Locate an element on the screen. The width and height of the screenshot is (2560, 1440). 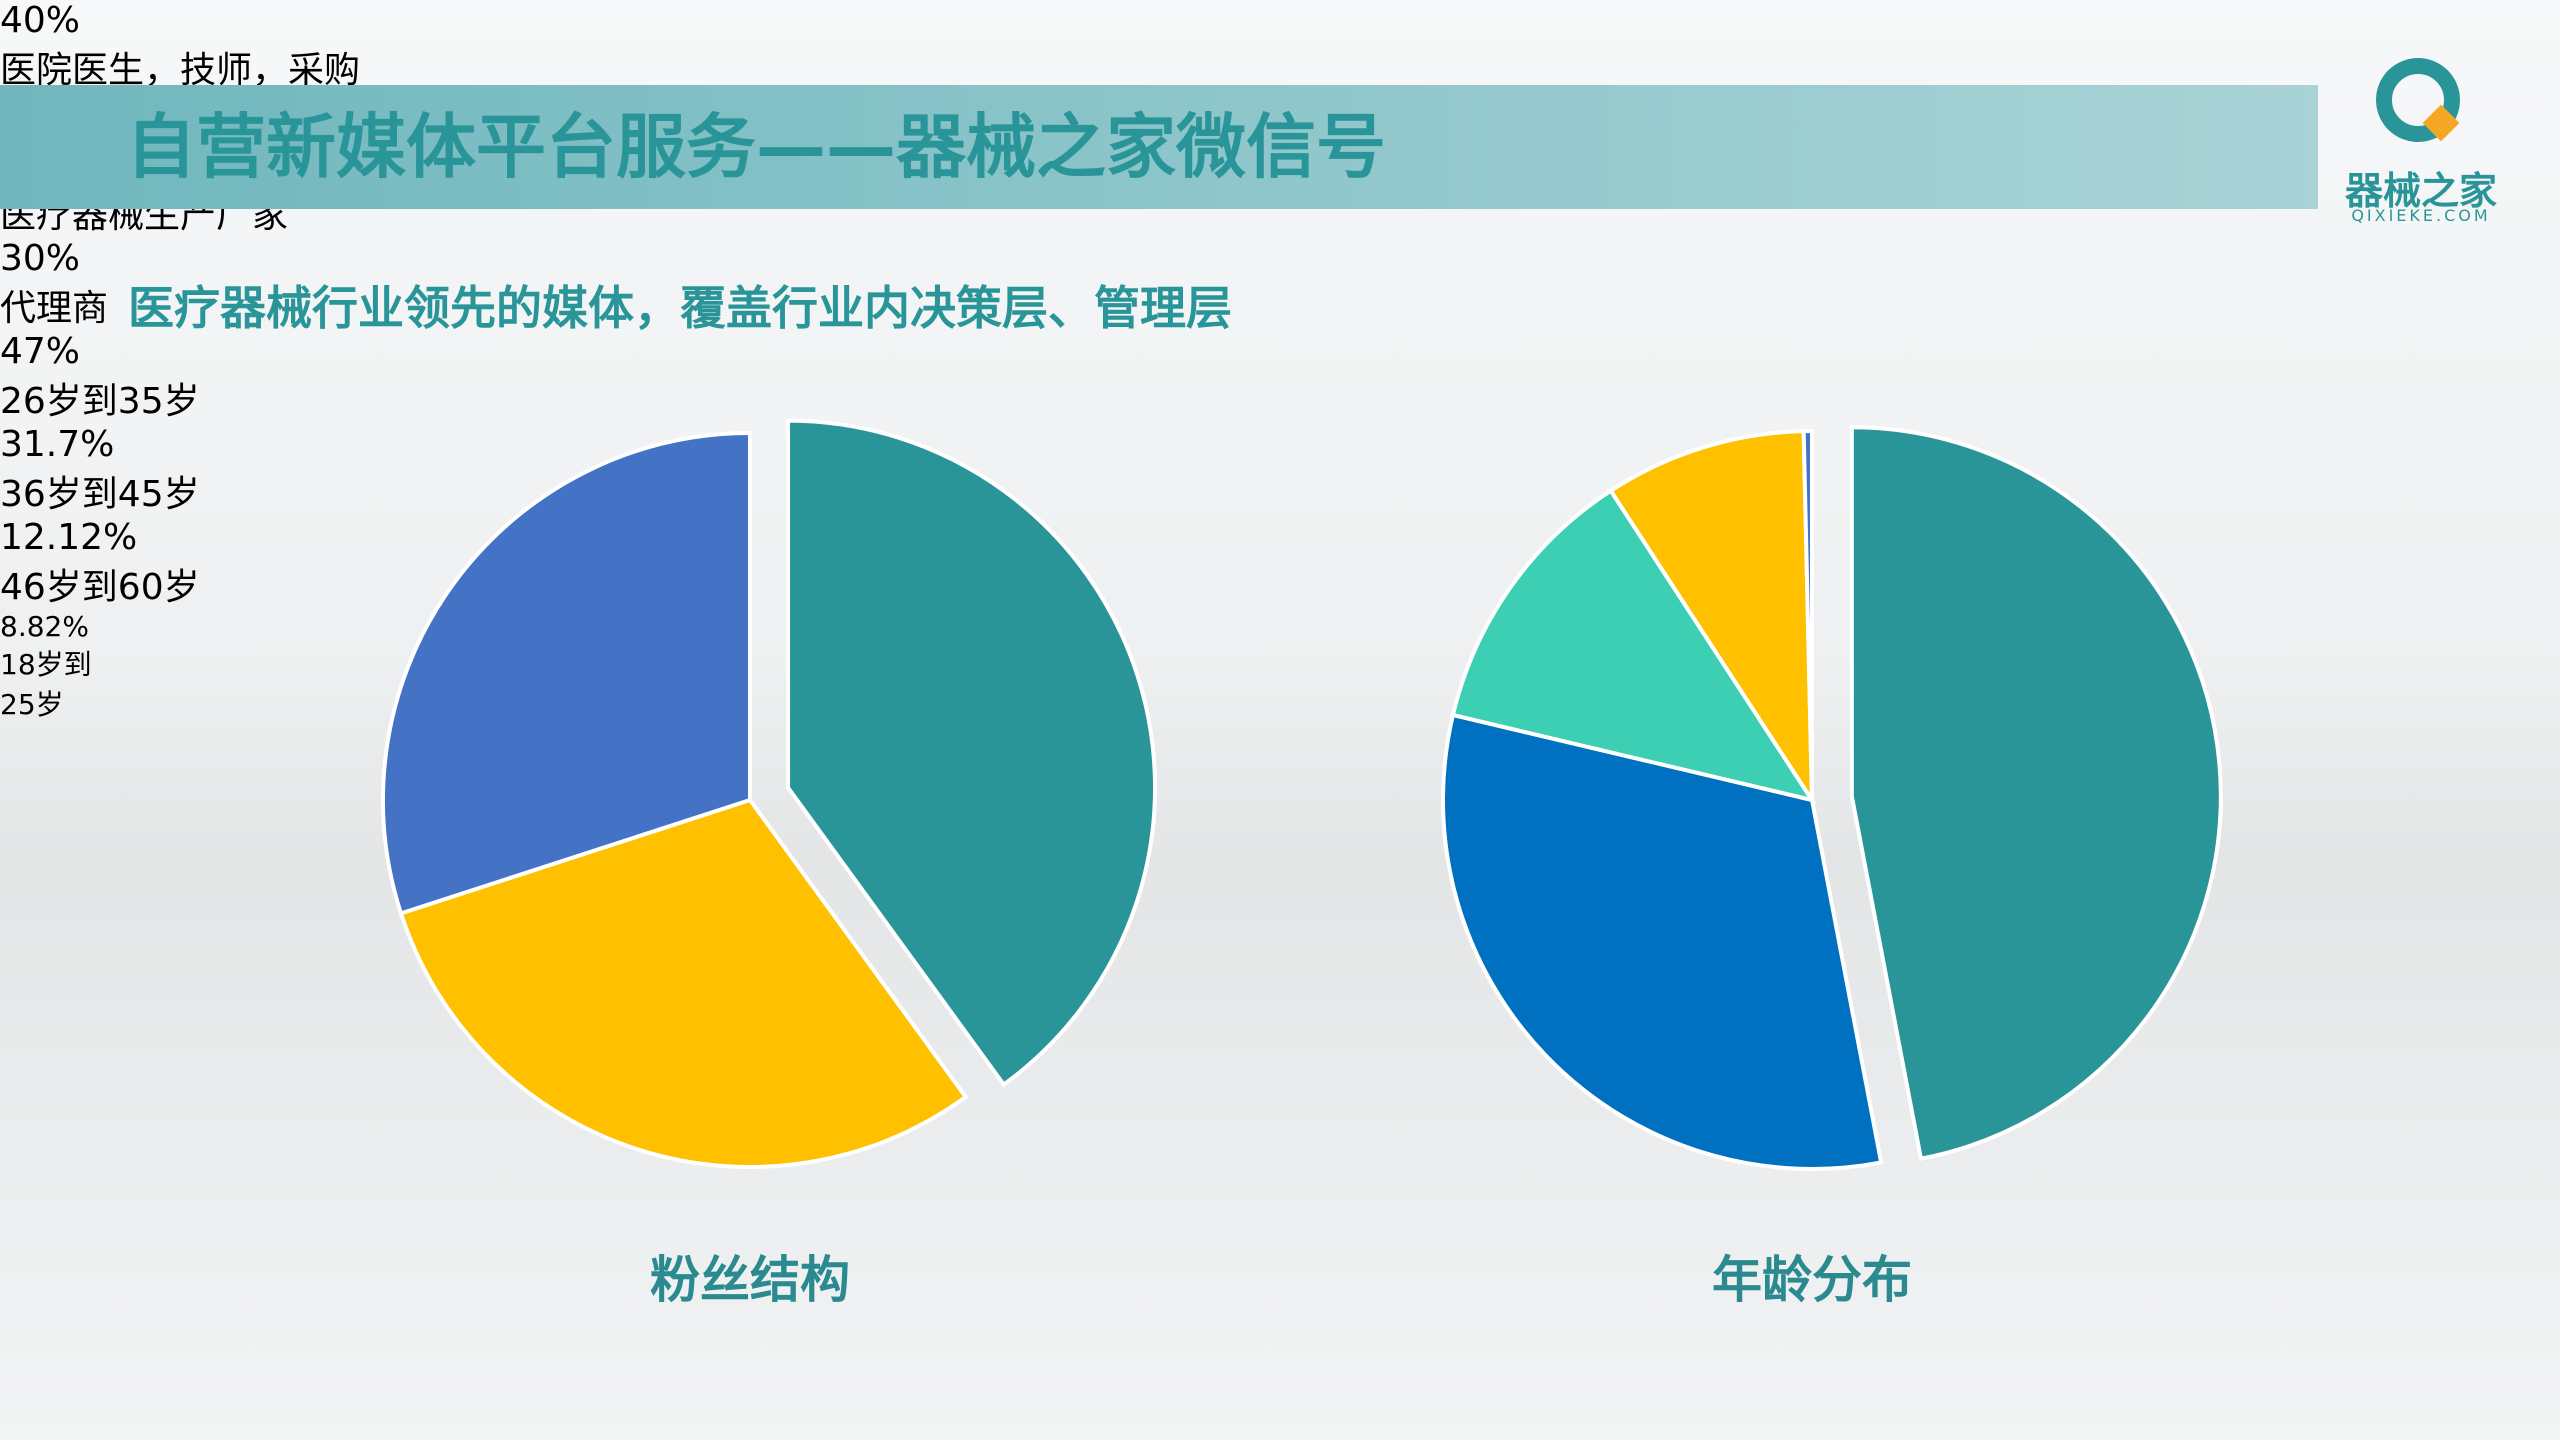
slice-category-label: 26岁到35岁 is located at coordinates (100, 401).